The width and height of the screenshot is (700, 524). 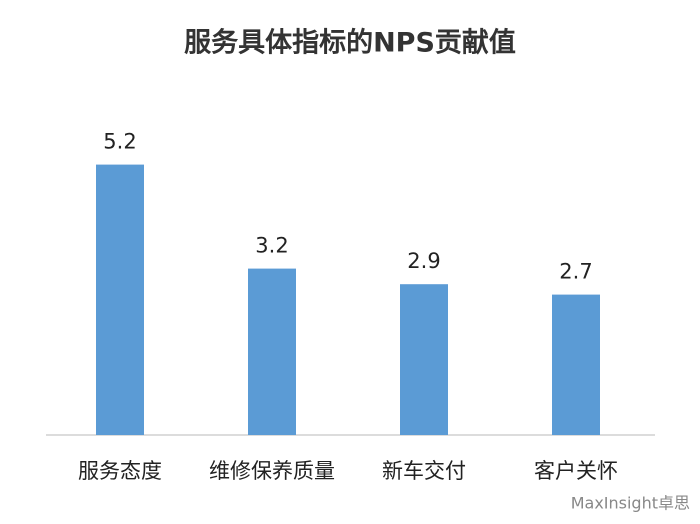 What do you see at coordinates (271, 246) in the screenshot?
I see `data-label: 3.2` at bounding box center [271, 246].